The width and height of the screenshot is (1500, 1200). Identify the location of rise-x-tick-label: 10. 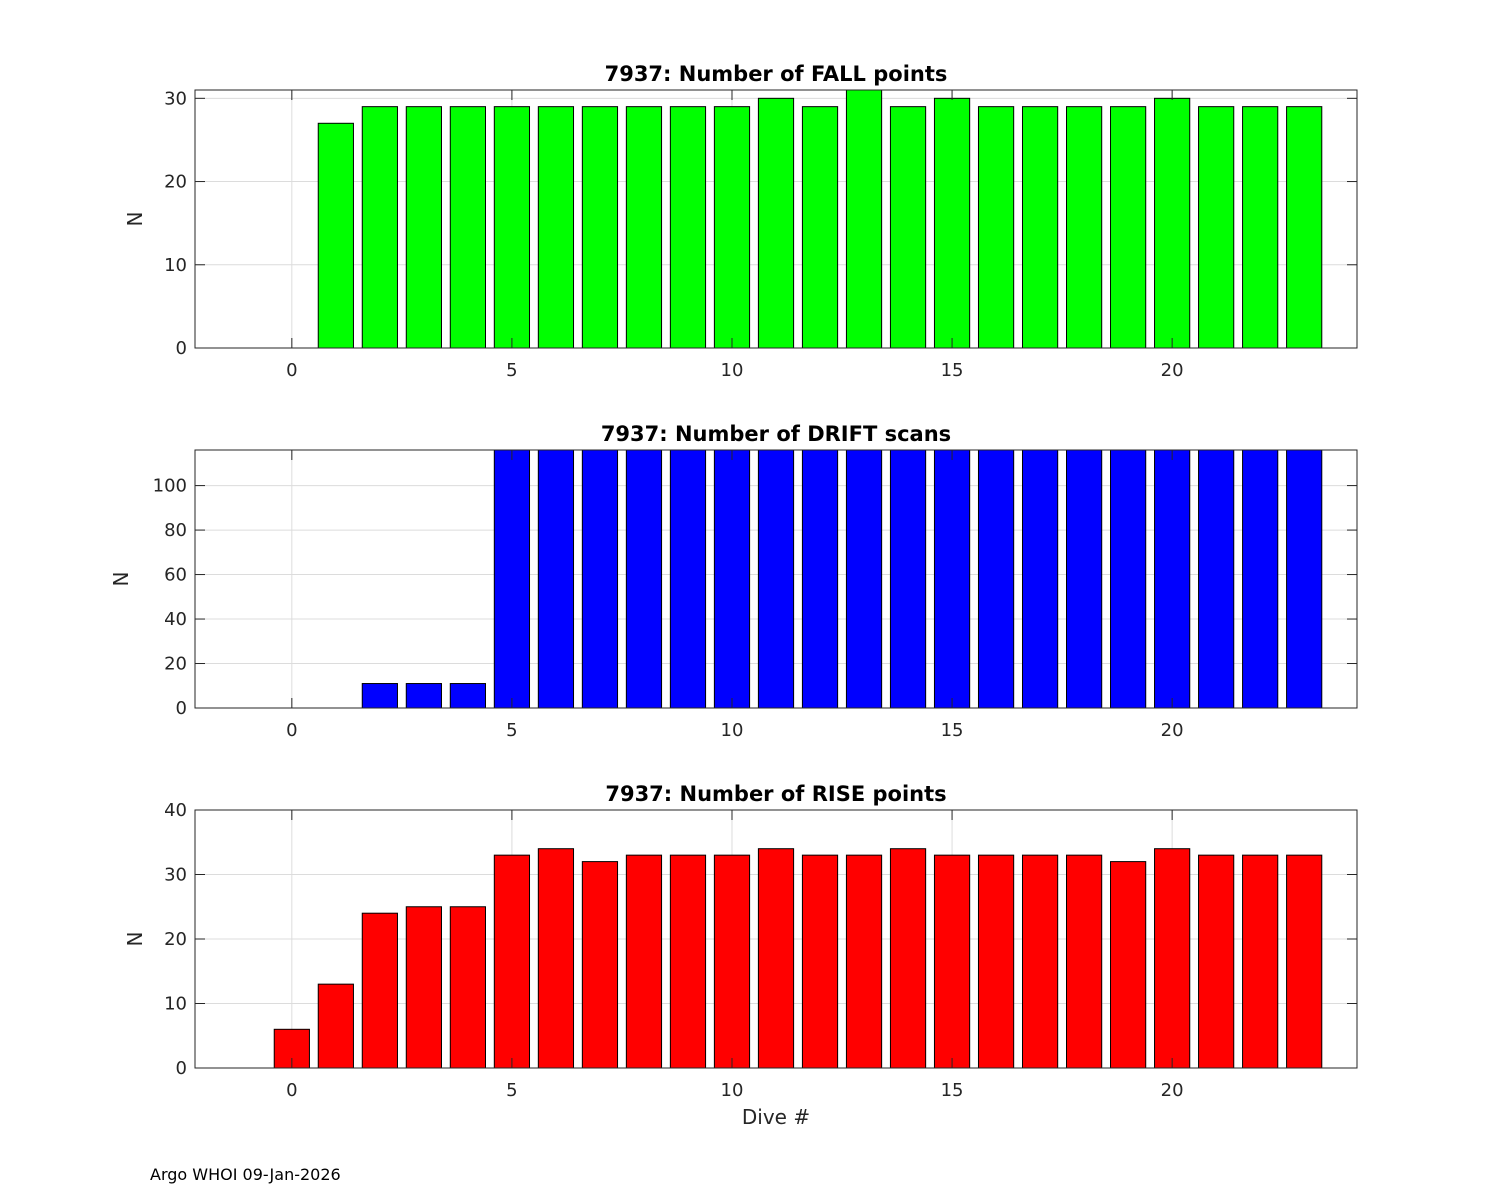
(732, 1090).